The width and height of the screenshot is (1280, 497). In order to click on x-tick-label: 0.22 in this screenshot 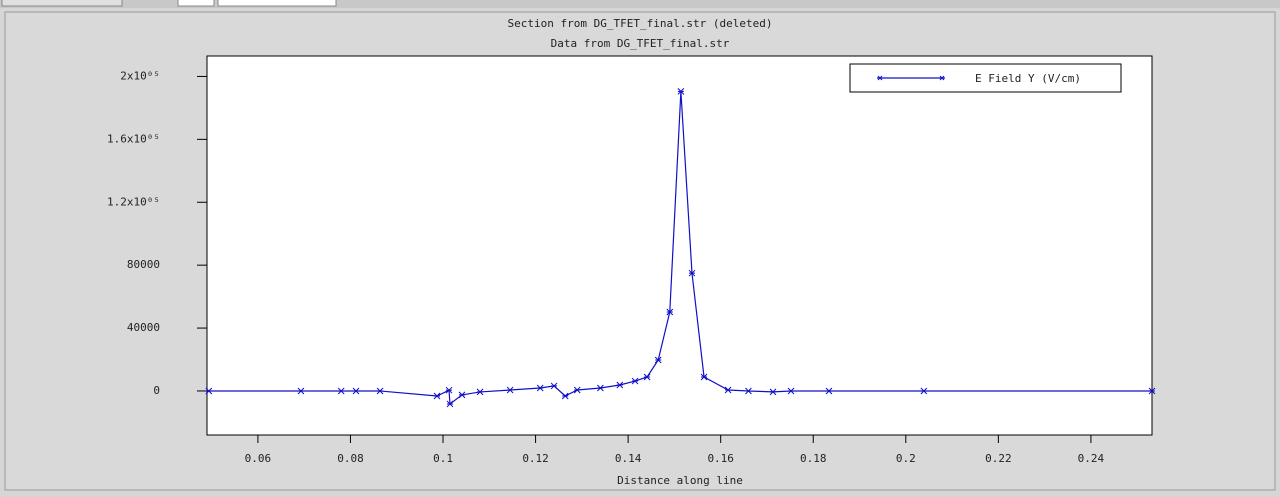, I will do `click(998, 458)`.